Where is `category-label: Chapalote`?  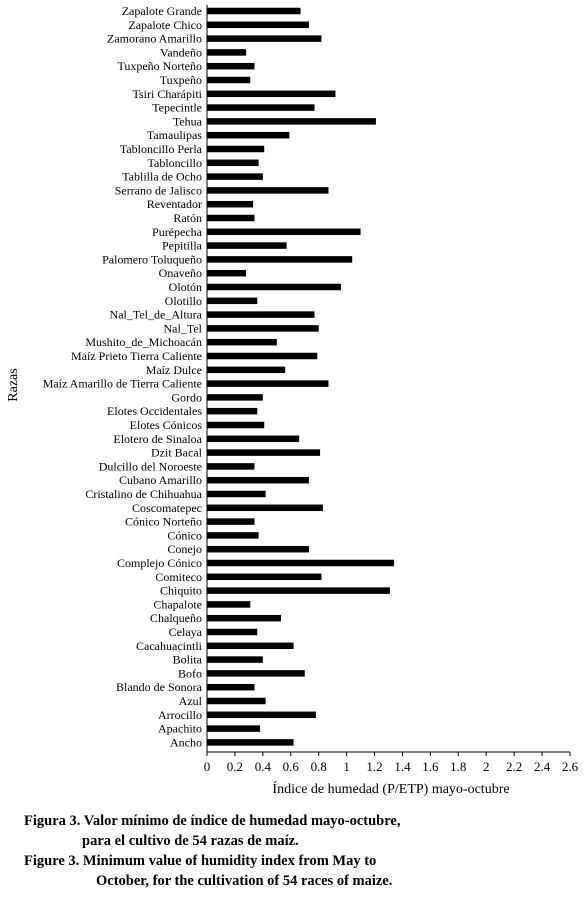
category-label: Chapalote is located at coordinates (177, 604).